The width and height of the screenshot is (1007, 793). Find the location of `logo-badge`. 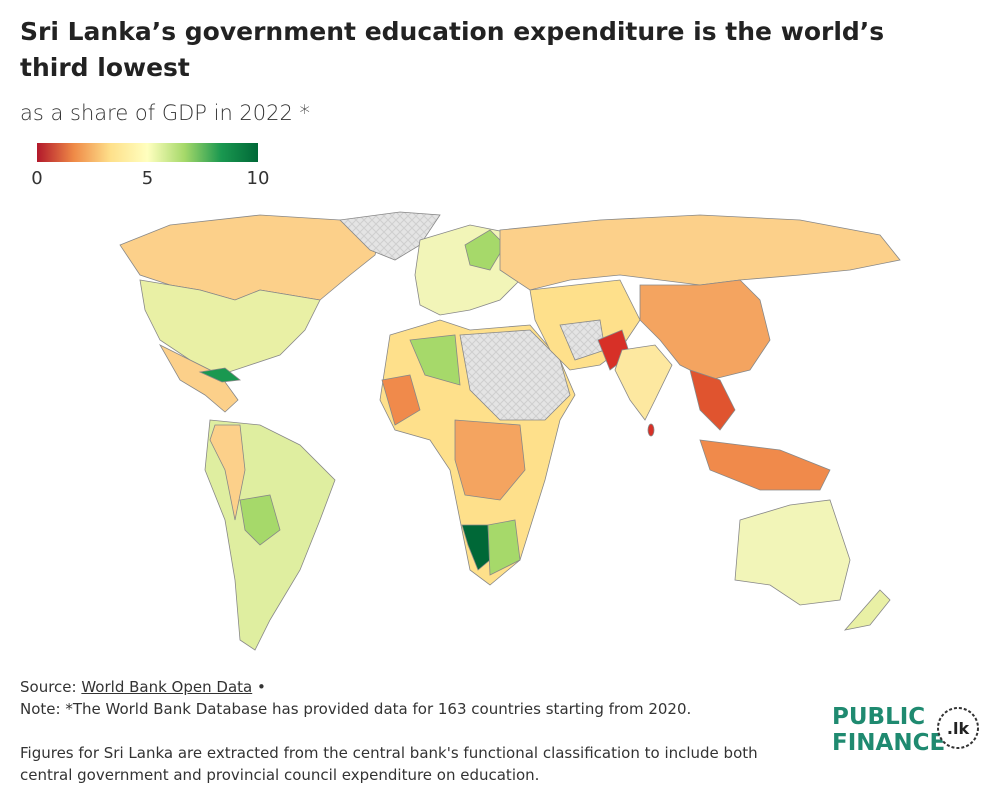

logo-badge is located at coordinates (958, 728).